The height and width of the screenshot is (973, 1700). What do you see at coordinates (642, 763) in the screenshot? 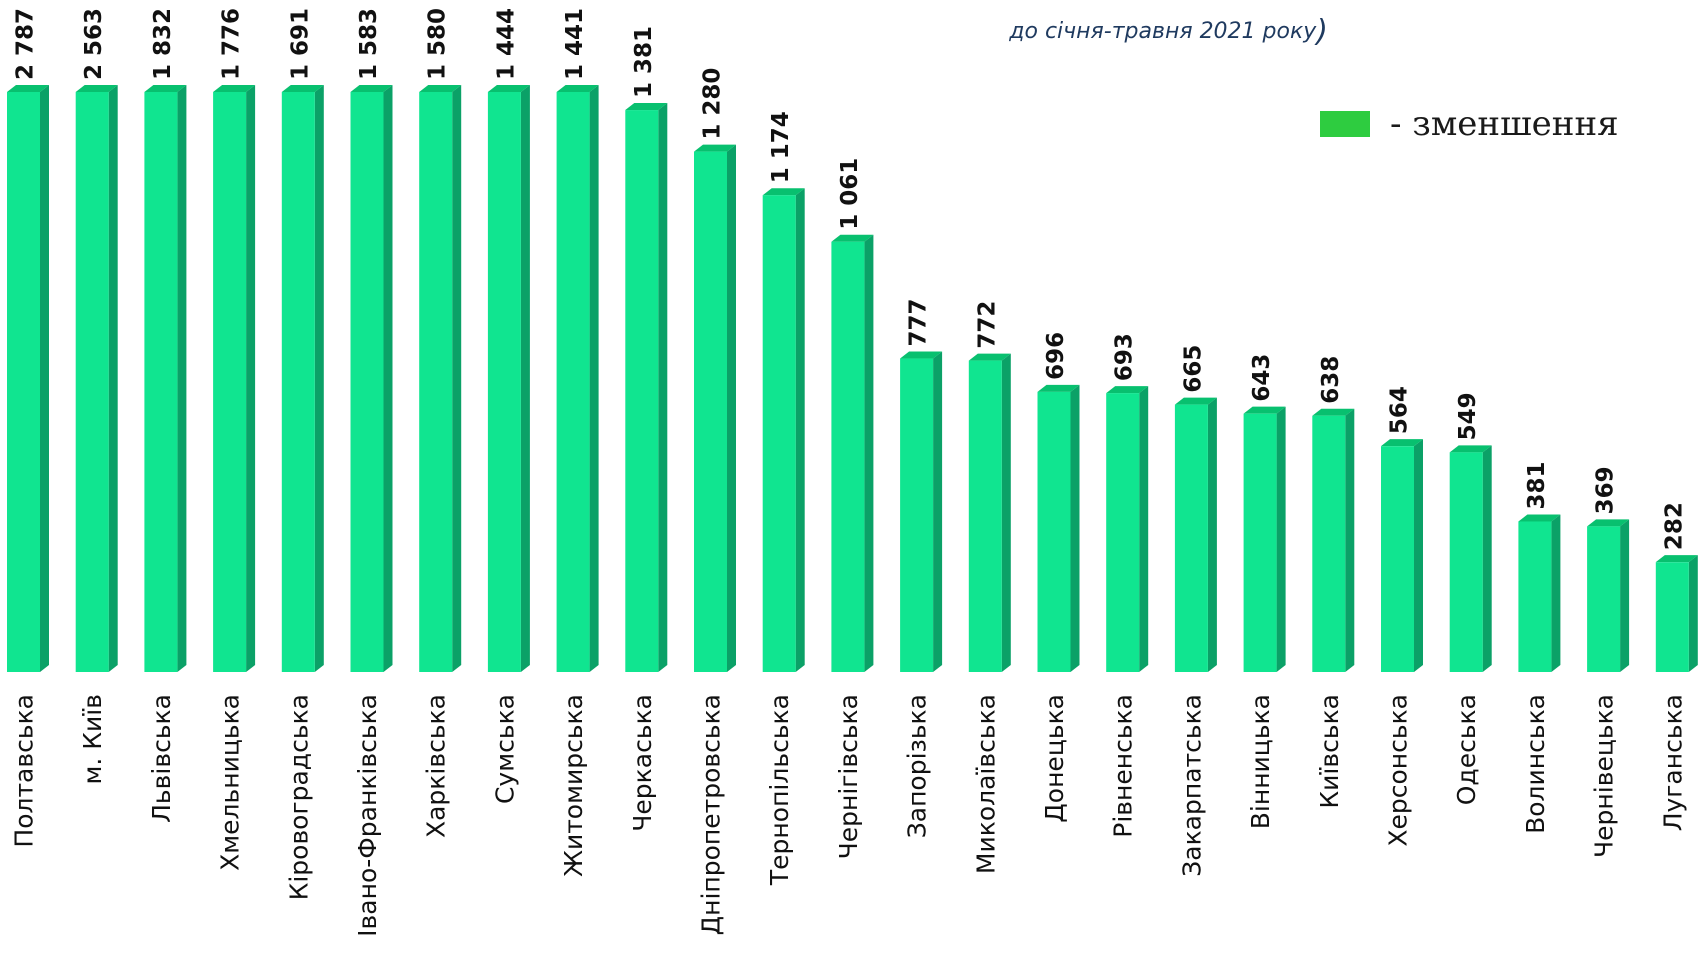
I see `category-label: Черкаська` at bounding box center [642, 763].